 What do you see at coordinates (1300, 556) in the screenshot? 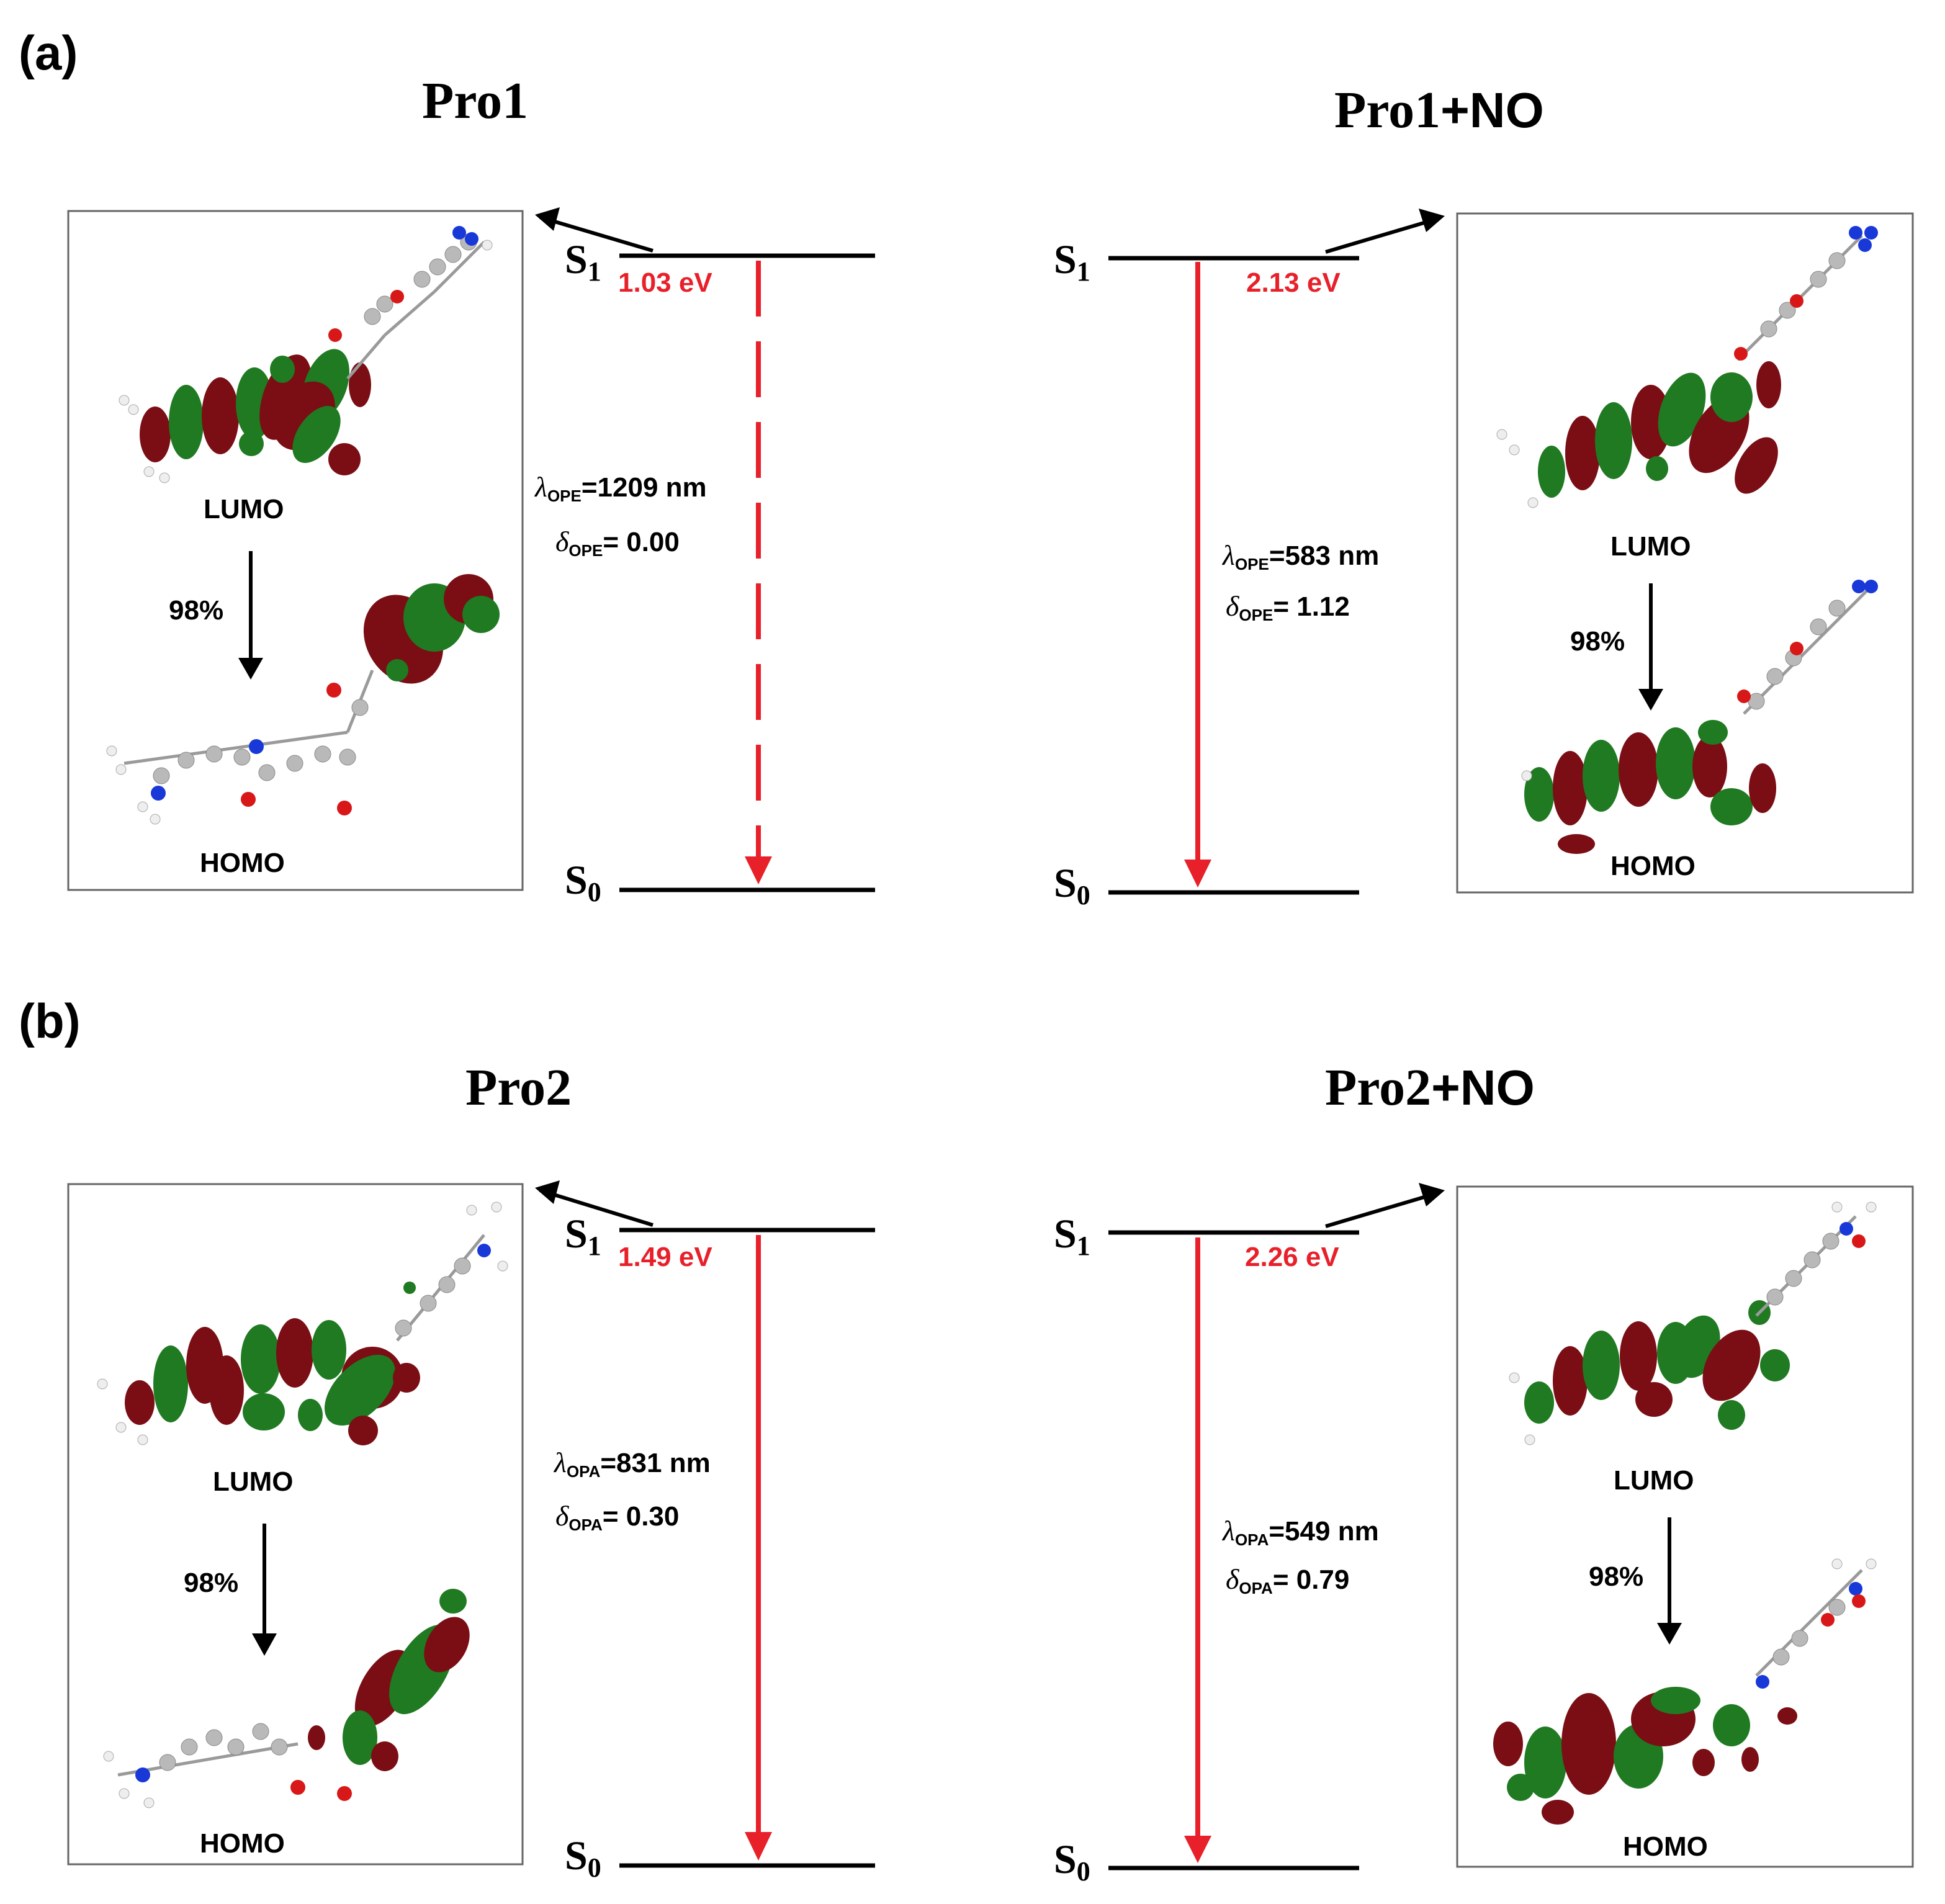
I see `lambda-label: λOPE=583 nm` at bounding box center [1300, 556].